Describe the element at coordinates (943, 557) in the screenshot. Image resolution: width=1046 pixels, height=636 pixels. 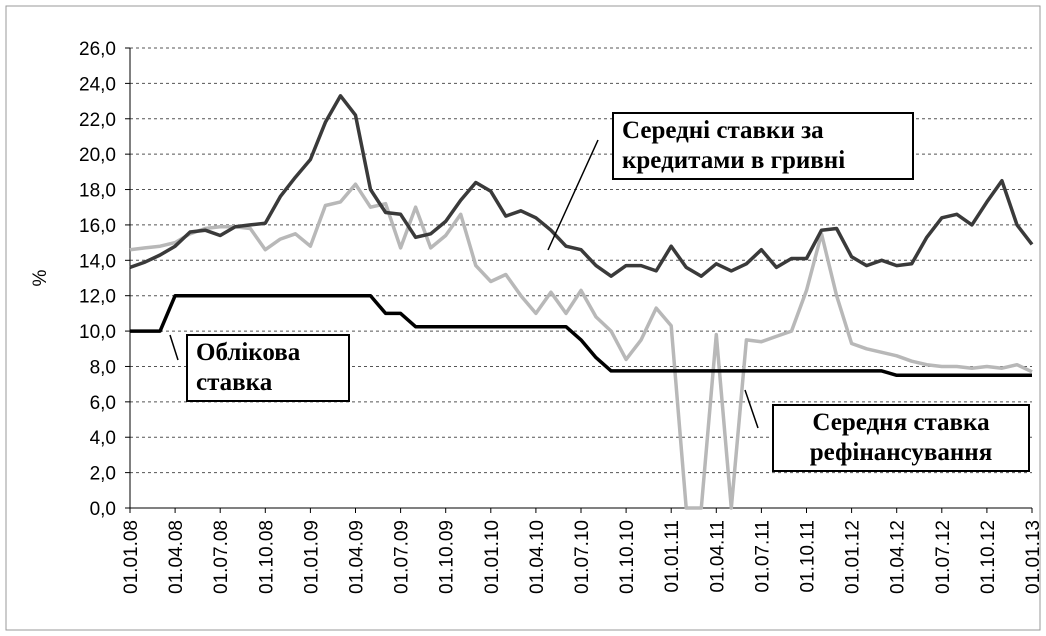
I see `x-tick-label: 01.07.12` at that location.